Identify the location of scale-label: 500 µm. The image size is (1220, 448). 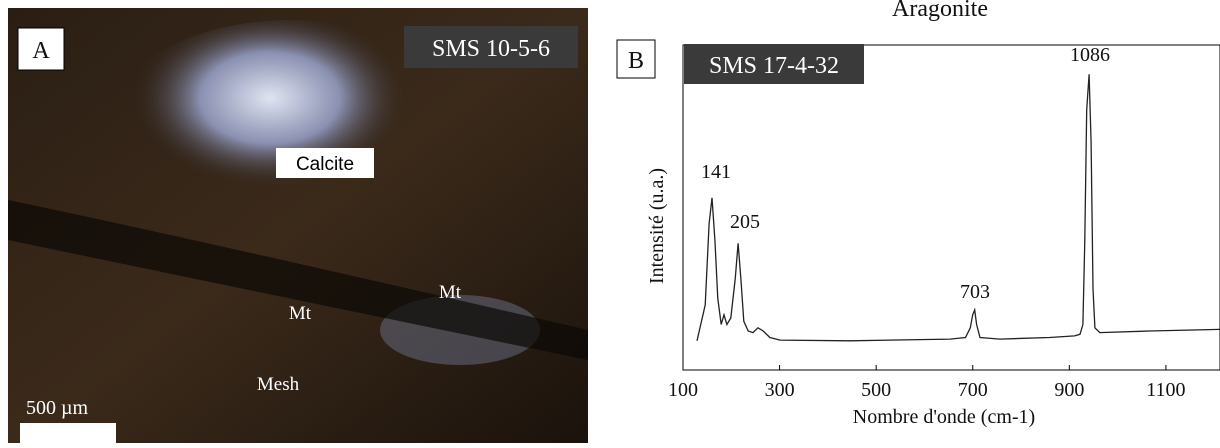
(57, 408).